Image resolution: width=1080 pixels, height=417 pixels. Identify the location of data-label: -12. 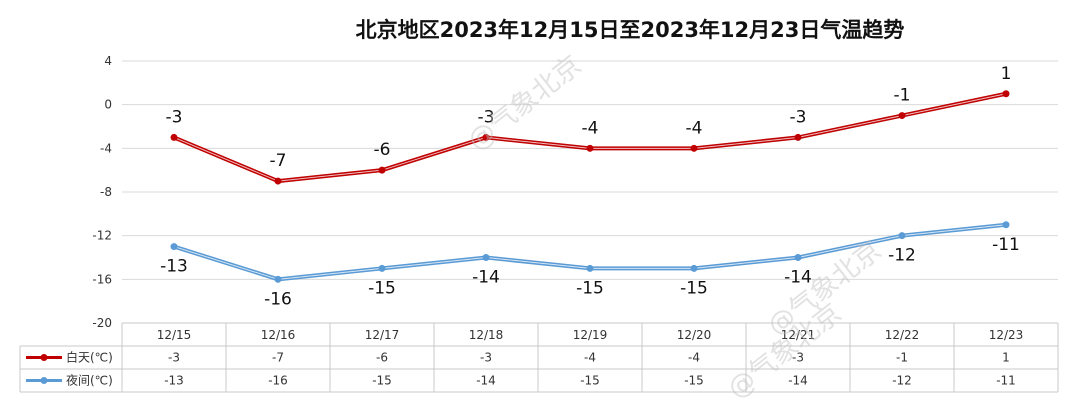
(902, 256).